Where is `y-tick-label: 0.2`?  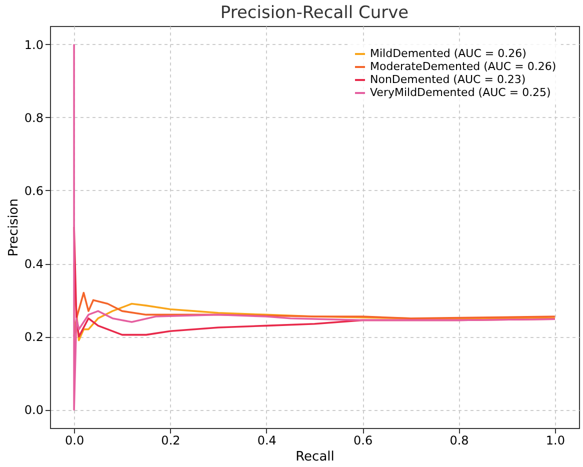 y-tick-label: 0.2 is located at coordinates (34, 337).